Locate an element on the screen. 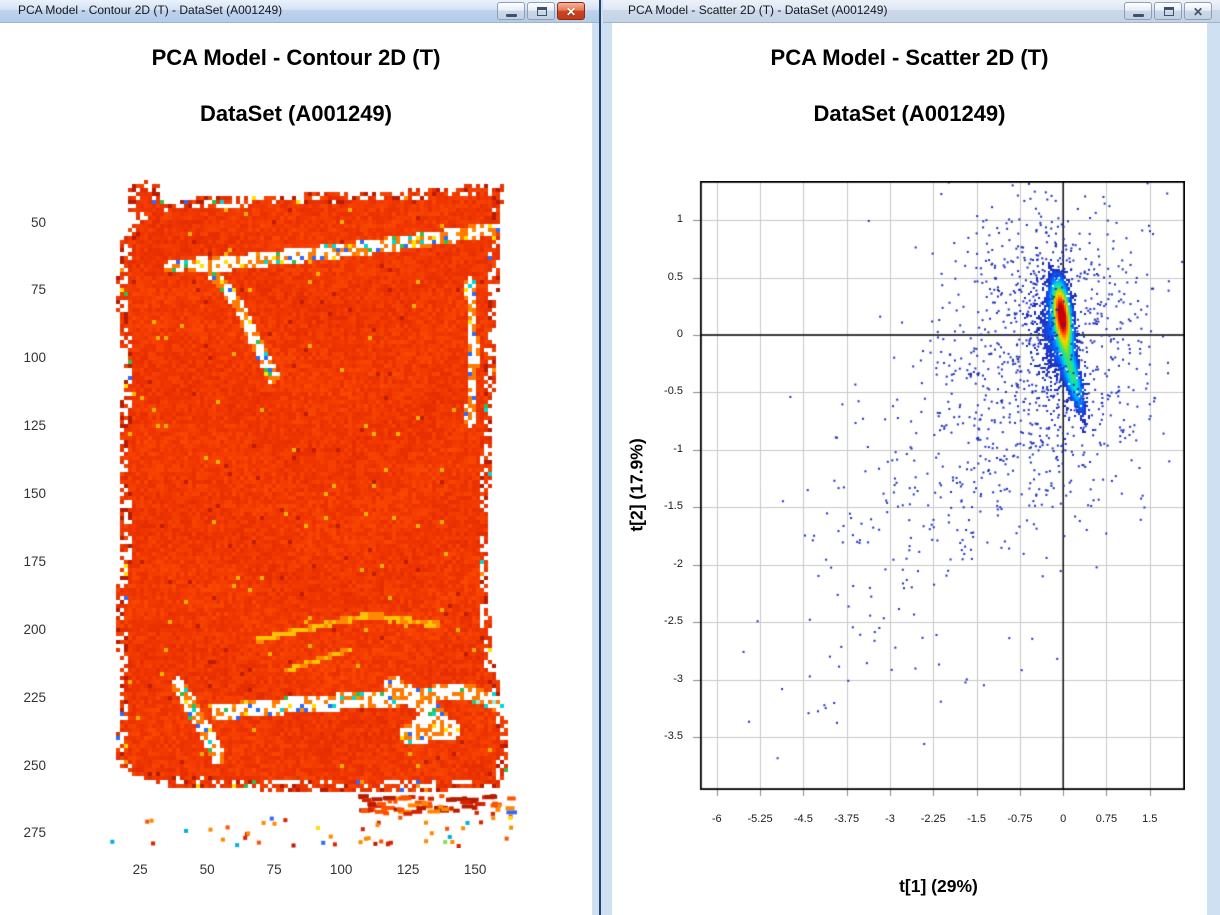  x-tick-label: -3 is located at coordinates (890, 819).